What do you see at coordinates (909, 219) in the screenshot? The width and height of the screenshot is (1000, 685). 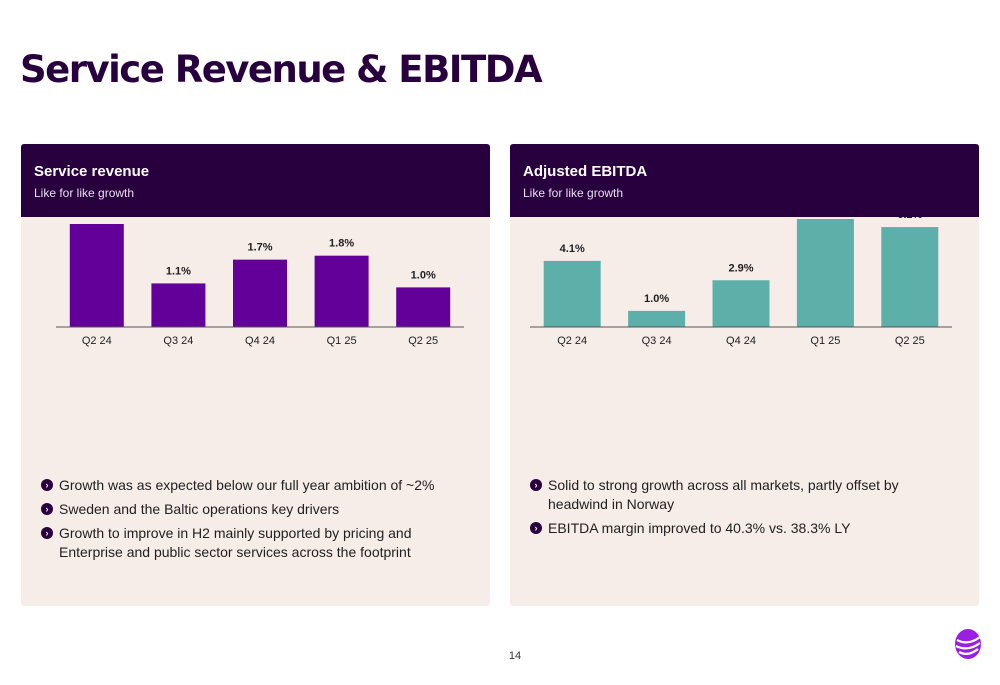 I see `data-label: 6.2%` at bounding box center [909, 219].